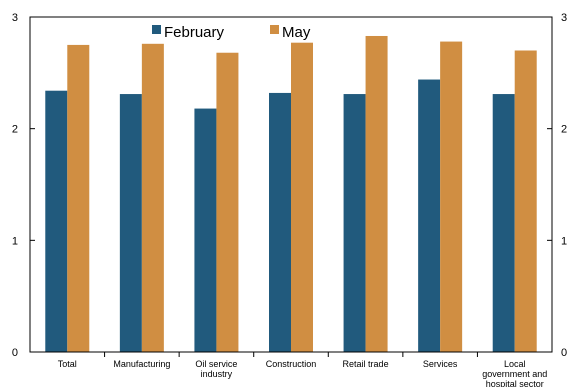  Describe the element at coordinates (231, 32) in the screenshot. I see `legend: February May` at that location.